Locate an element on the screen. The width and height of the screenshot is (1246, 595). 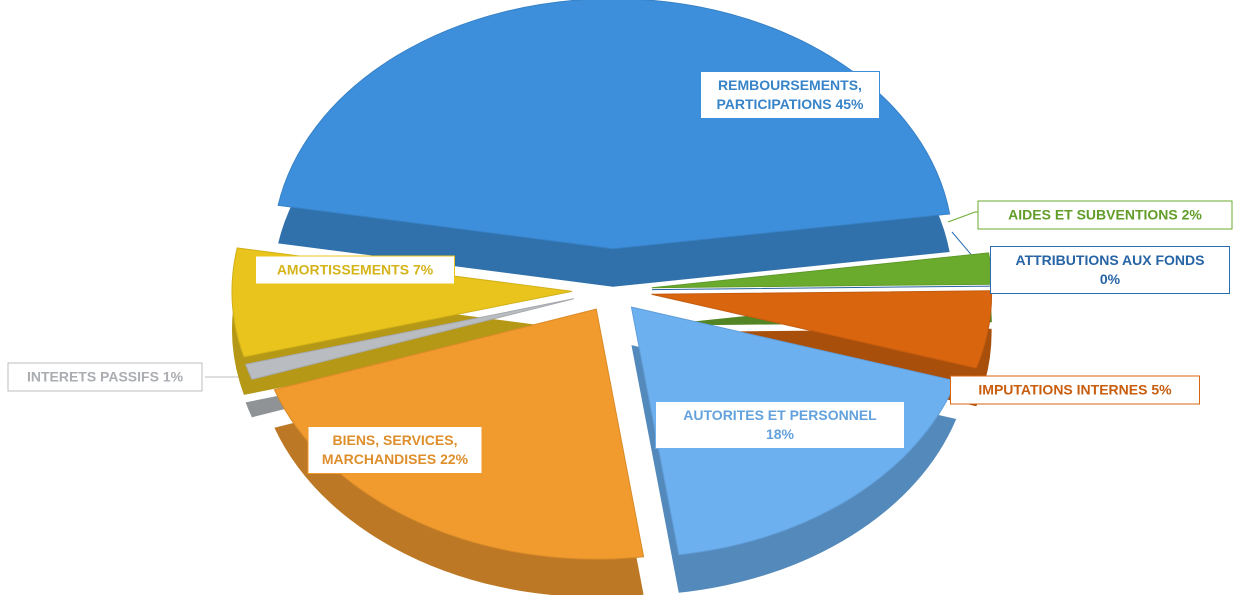
data-label: AUTORITES ET PERSONNEL 18% is located at coordinates (780, 425).